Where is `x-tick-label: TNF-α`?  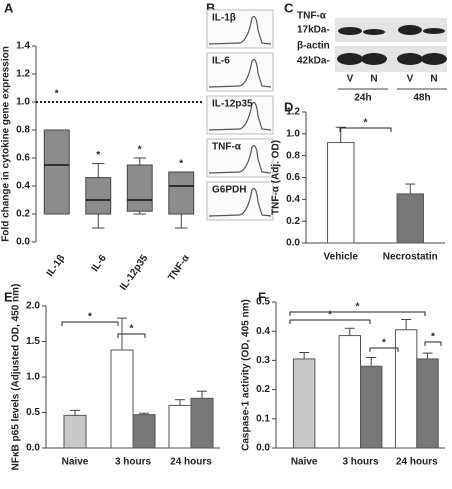
x-tick-label: TNF-α is located at coordinates (179, 267).